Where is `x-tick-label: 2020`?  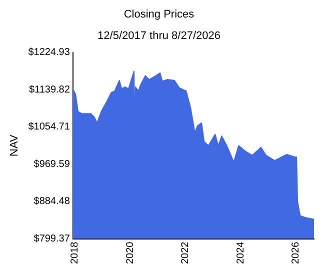 x-tick-label: 2020 is located at coordinates (130, 252).